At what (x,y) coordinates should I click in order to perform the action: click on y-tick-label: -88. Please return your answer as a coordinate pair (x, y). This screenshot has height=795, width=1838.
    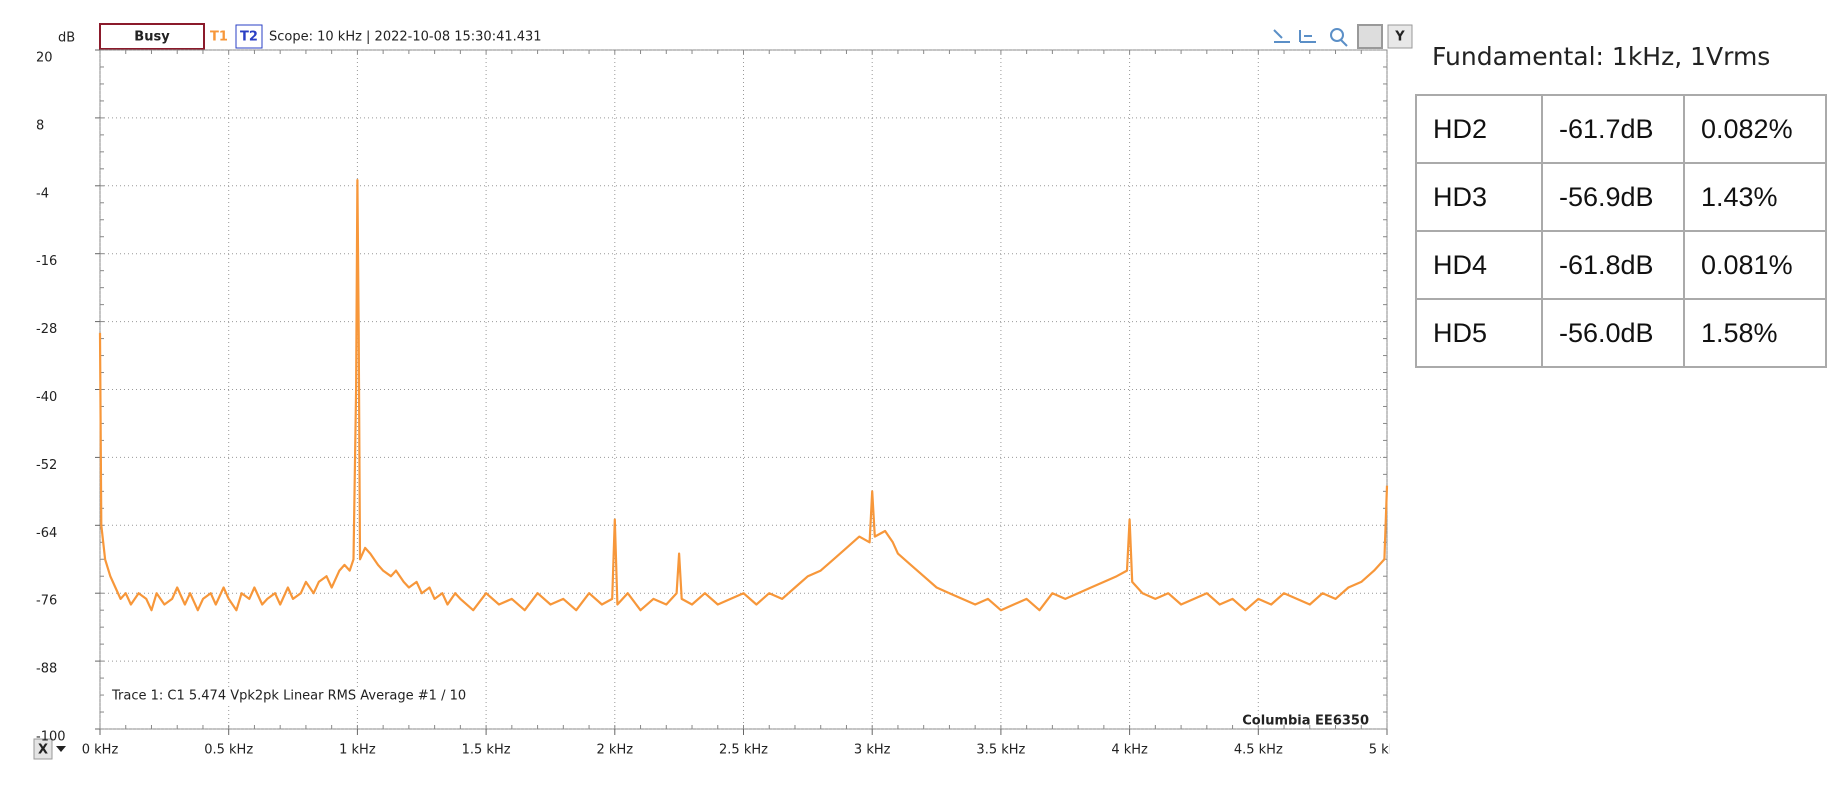
    Looking at the image, I should click on (46, 669).